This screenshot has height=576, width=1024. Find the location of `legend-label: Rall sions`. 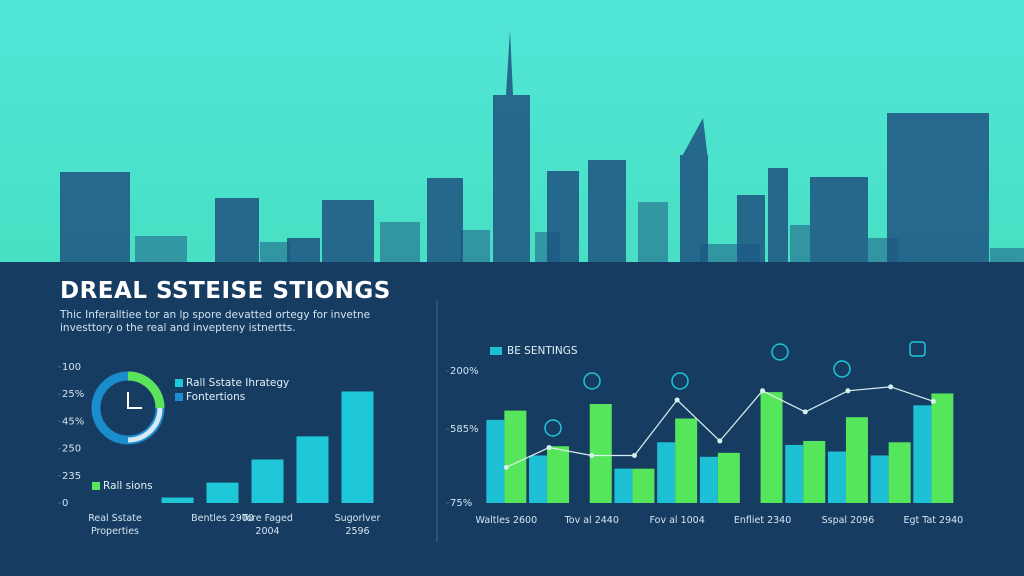

legend-label: Rall sions is located at coordinates (128, 486).